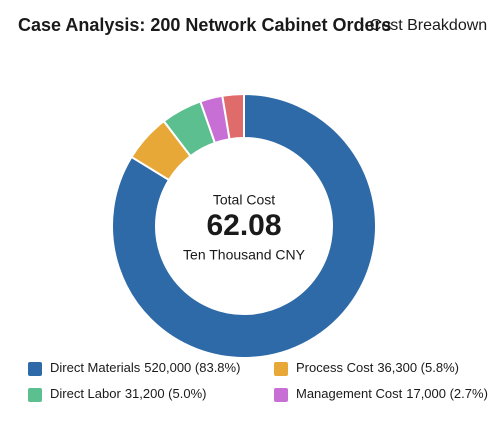 Image resolution: width=500 pixels, height=423 pixels. Describe the element at coordinates (335, 367) in the screenshot. I see `legend-name: Process Cost` at that location.